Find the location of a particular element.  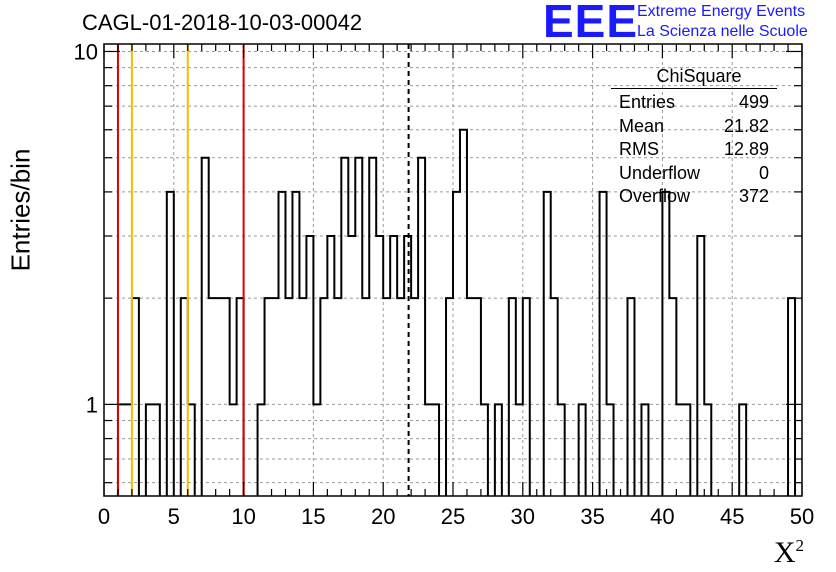

eee-logo-subtitle-1: Extreme Energy Events is located at coordinates (721, 11).